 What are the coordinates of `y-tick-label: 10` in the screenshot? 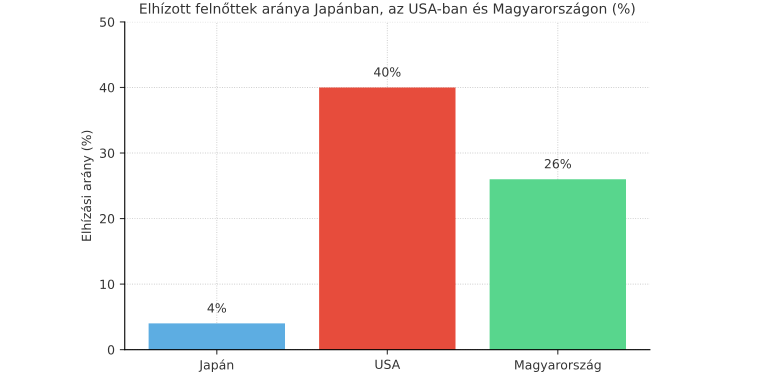 It's located at (107, 285).